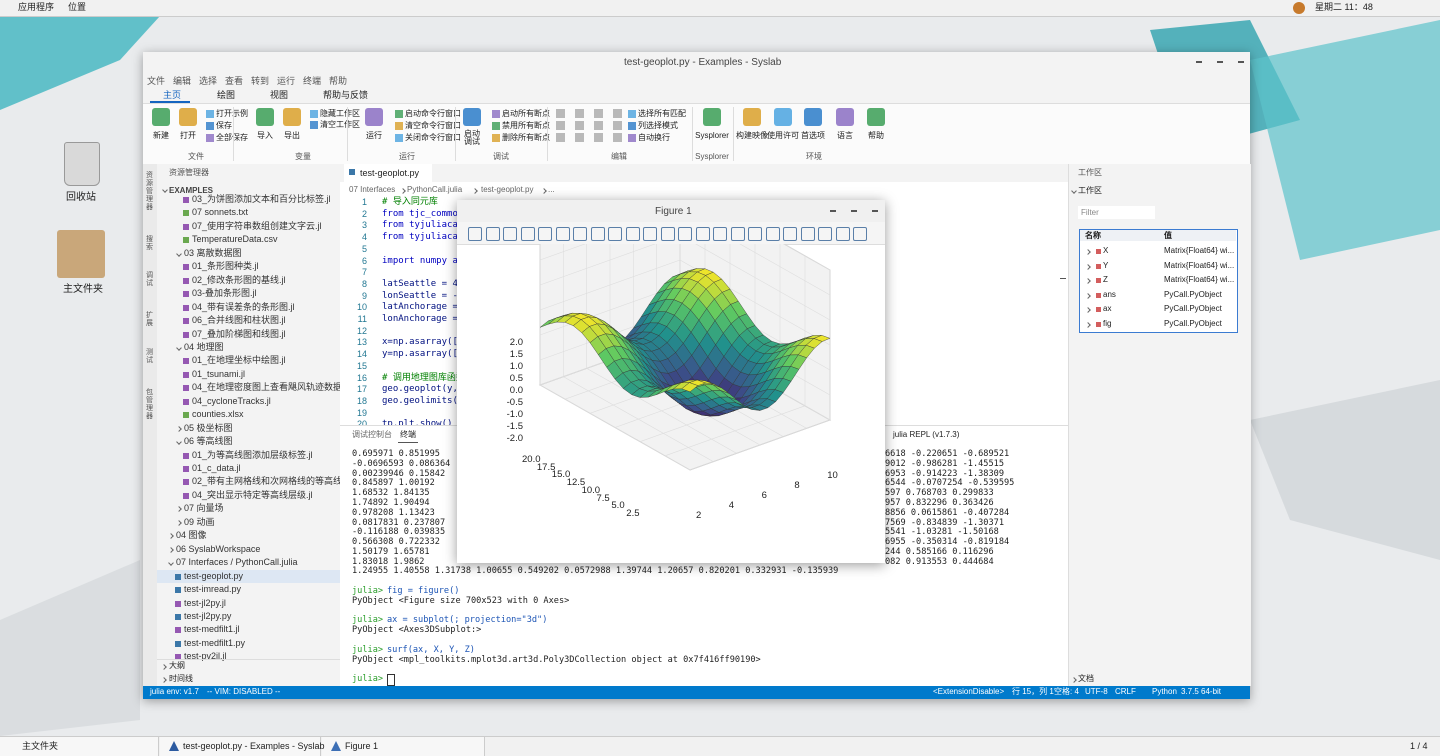 This screenshot has height=756, width=1440. What do you see at coordinates (215, 642) in the screenshot?
I see `file-item: test-medfilt1.py` at bounding box center [215, 642].